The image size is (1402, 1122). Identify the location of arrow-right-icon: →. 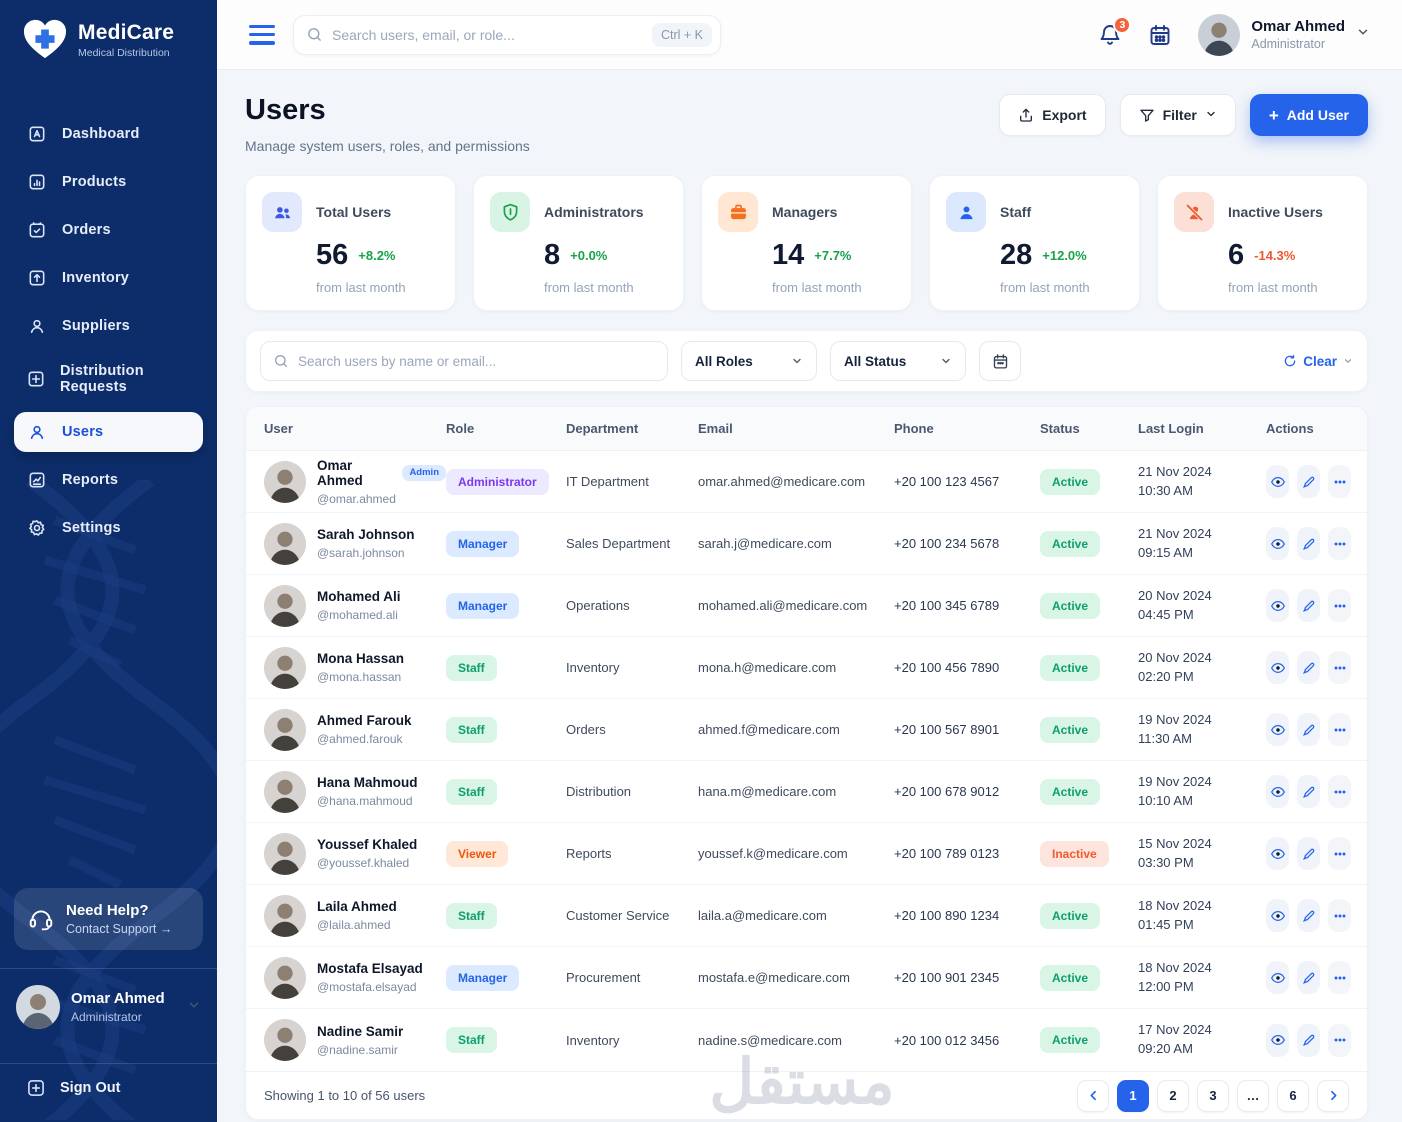
(166, 929).